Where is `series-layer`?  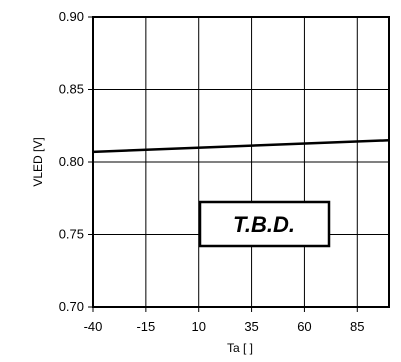 series-layer is located at coordinates (241, 146).